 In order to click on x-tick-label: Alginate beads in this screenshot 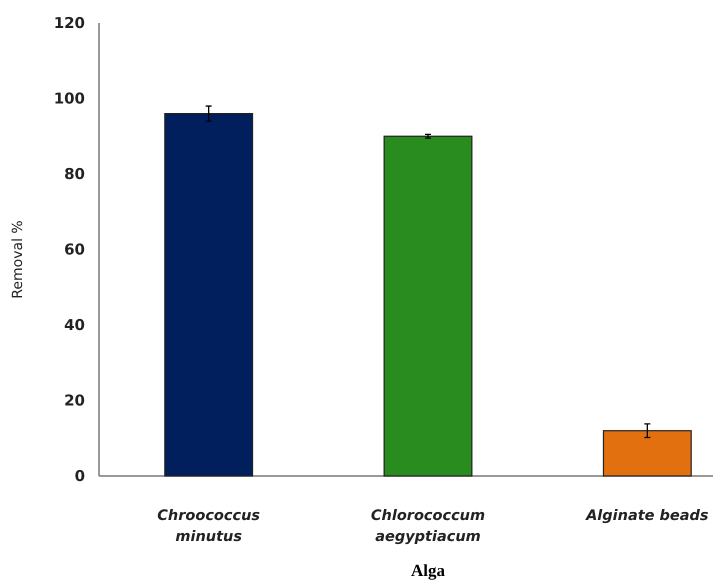, I will do `click(647, 516)`.